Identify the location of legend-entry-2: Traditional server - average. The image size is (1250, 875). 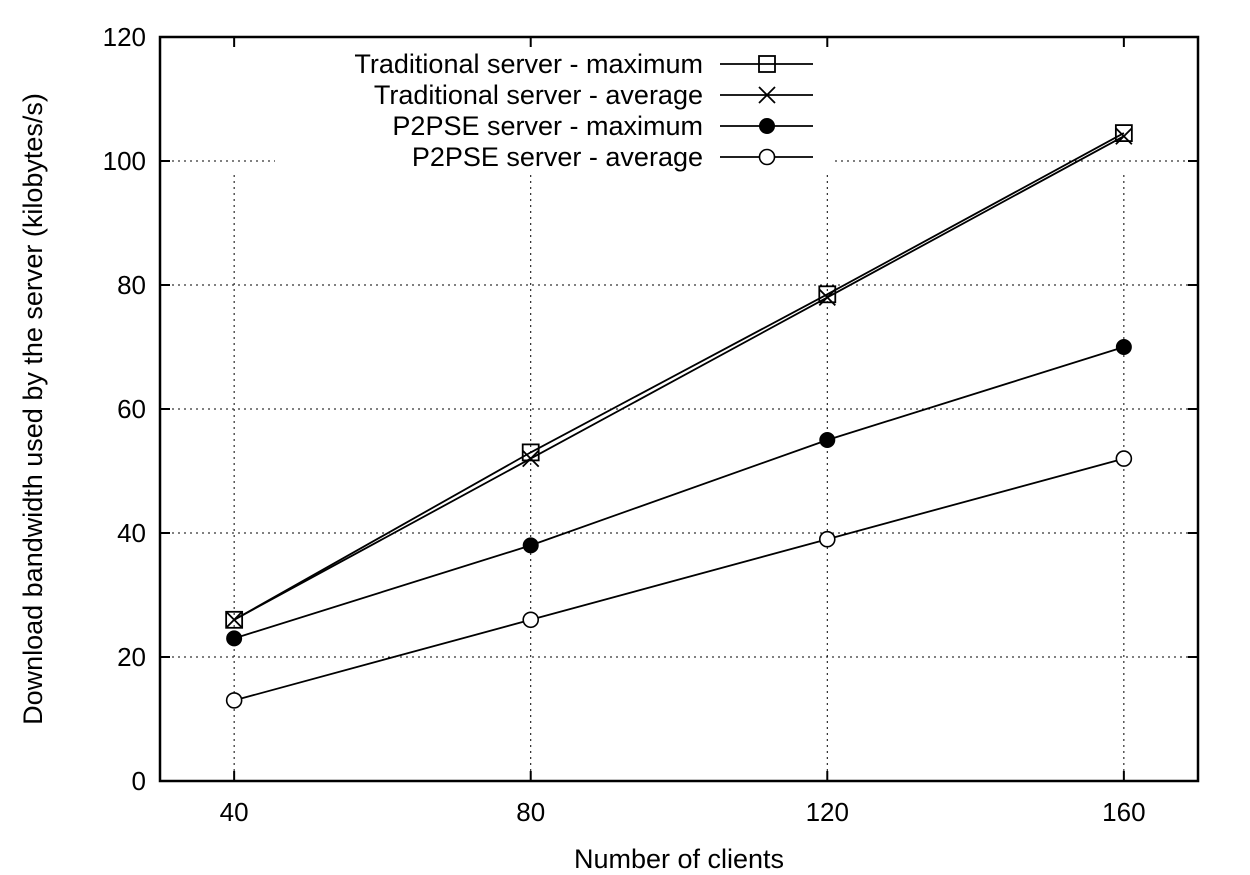
(593, 95).